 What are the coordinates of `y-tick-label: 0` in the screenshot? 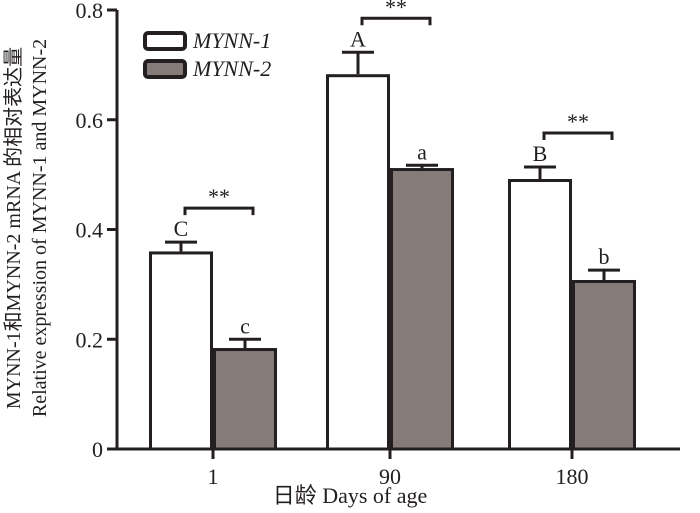 It's located at (97, 449).